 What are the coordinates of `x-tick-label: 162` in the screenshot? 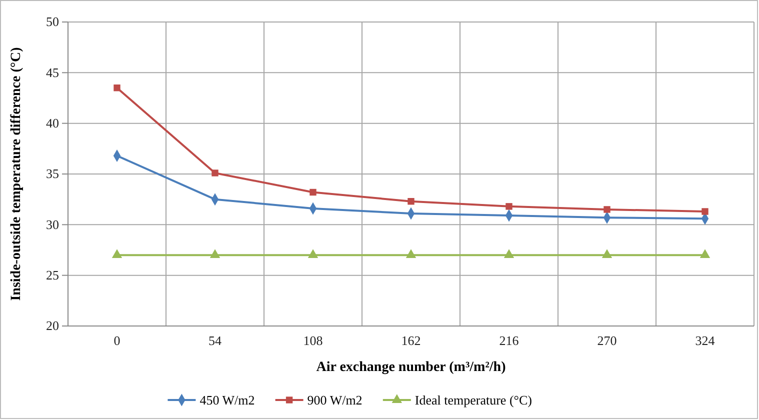 It's located at (411, 340).